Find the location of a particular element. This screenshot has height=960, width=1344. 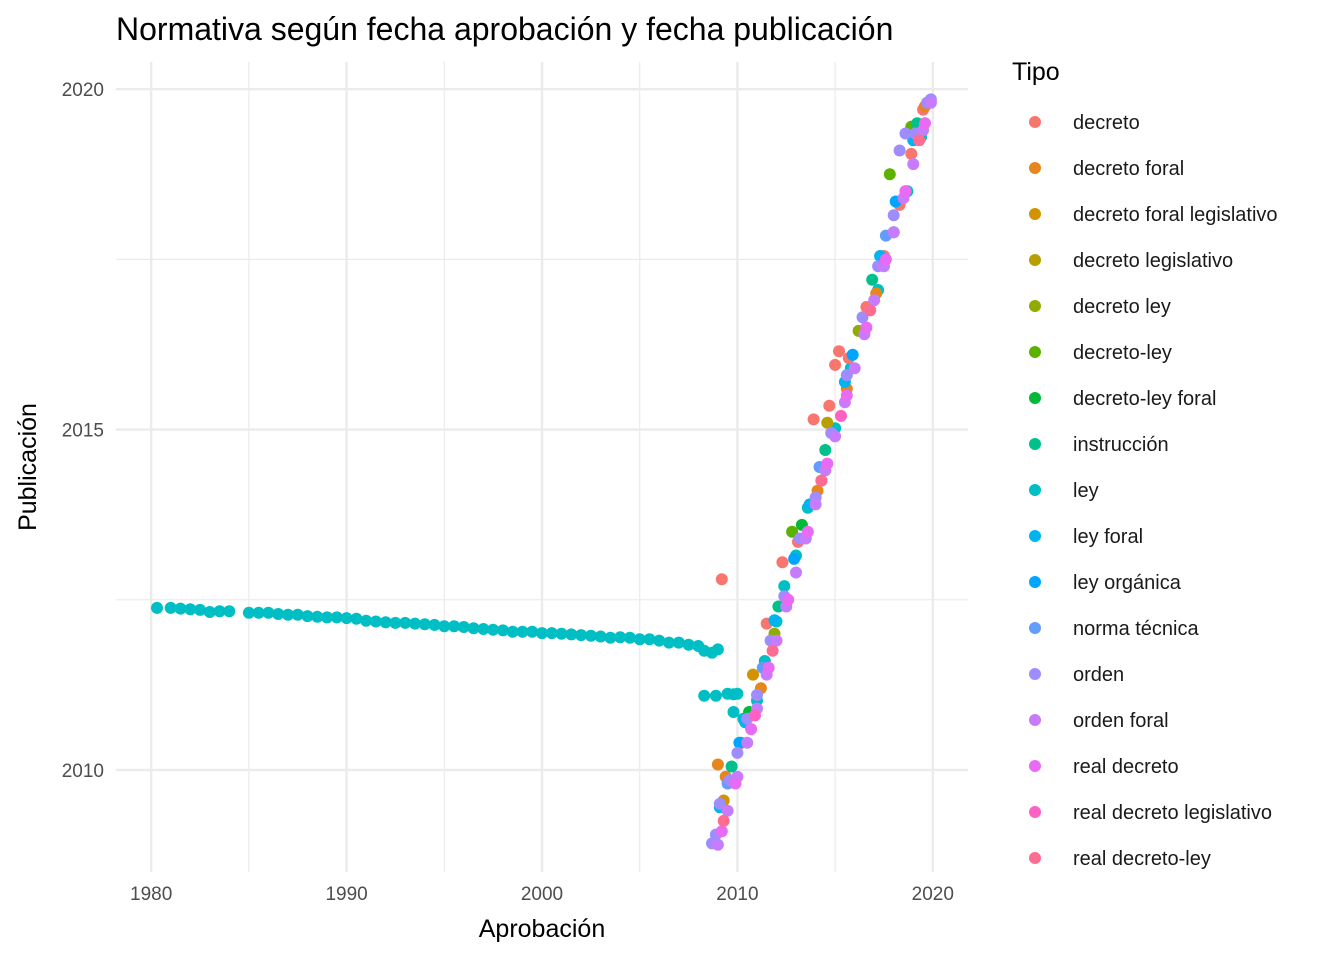

legend-label: ley orgánica is located at coordinates (1127, 583).